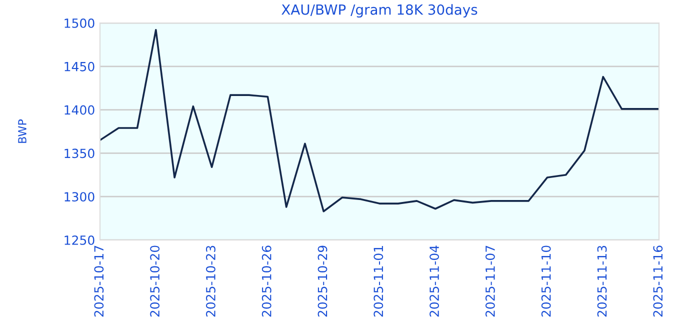 The width and height of the screenshot is (680, 320). Describe the element at coordinates (79, 153) in the screenshot. I see `y-tick-label: 1350` at that location.